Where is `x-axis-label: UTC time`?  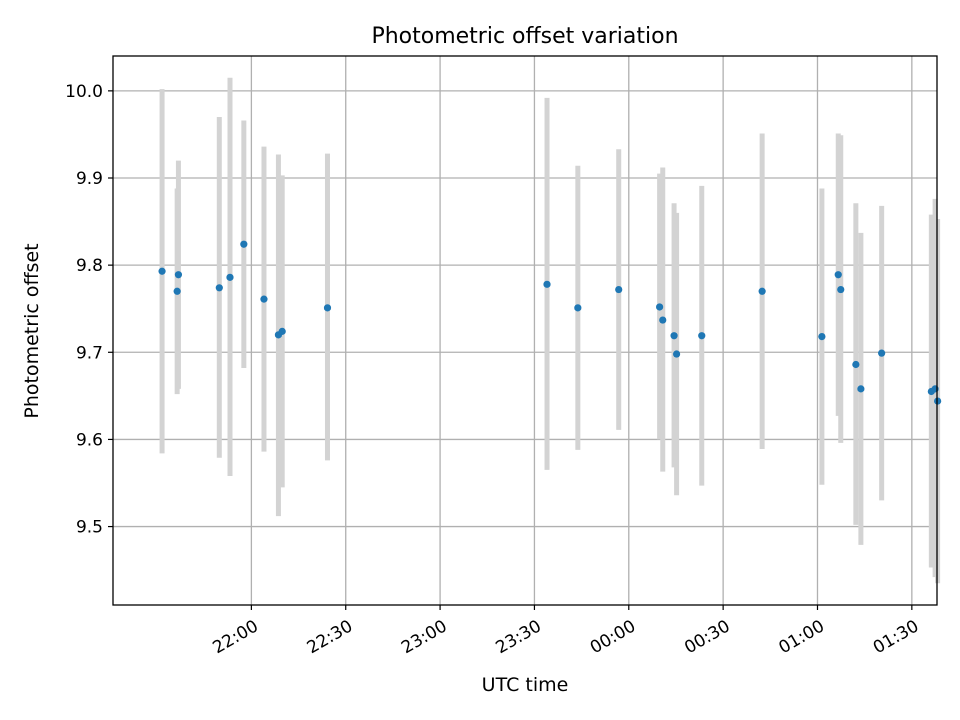 x-axis-label: UTC time is located at coordinates (525, 685).